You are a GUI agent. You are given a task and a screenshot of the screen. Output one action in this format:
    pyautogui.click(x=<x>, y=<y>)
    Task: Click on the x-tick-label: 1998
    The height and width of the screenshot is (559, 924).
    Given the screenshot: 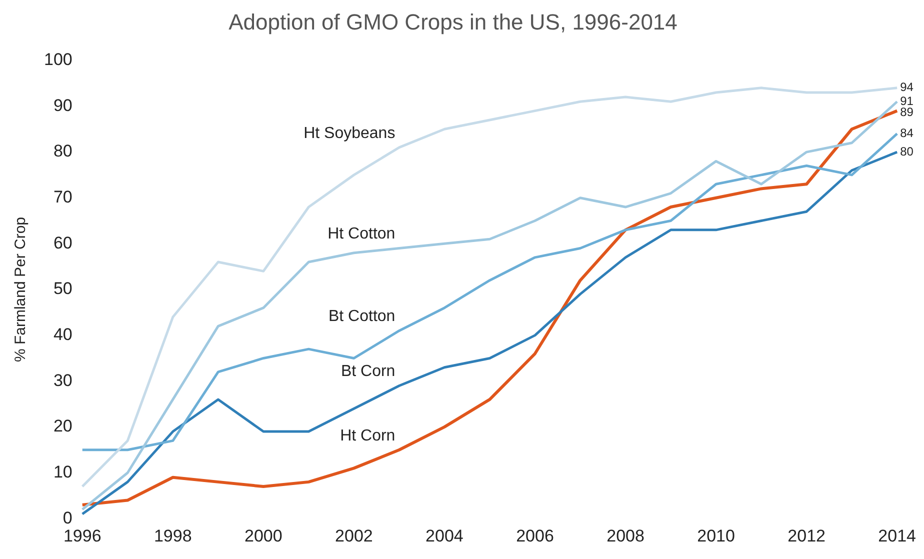 What is the action you would take?
    pyautogui.click(x=173, y=536)
    